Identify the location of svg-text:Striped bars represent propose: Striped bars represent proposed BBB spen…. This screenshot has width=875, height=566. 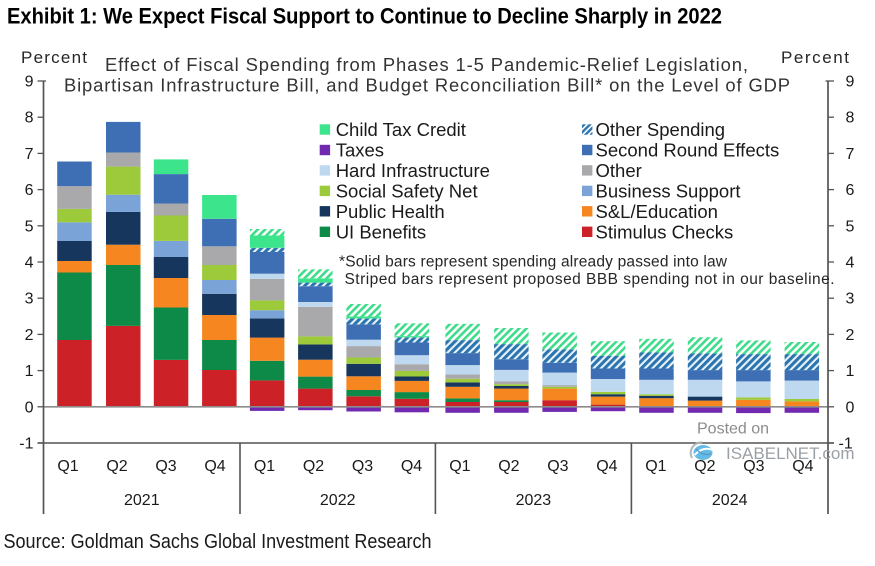
(590, 279).